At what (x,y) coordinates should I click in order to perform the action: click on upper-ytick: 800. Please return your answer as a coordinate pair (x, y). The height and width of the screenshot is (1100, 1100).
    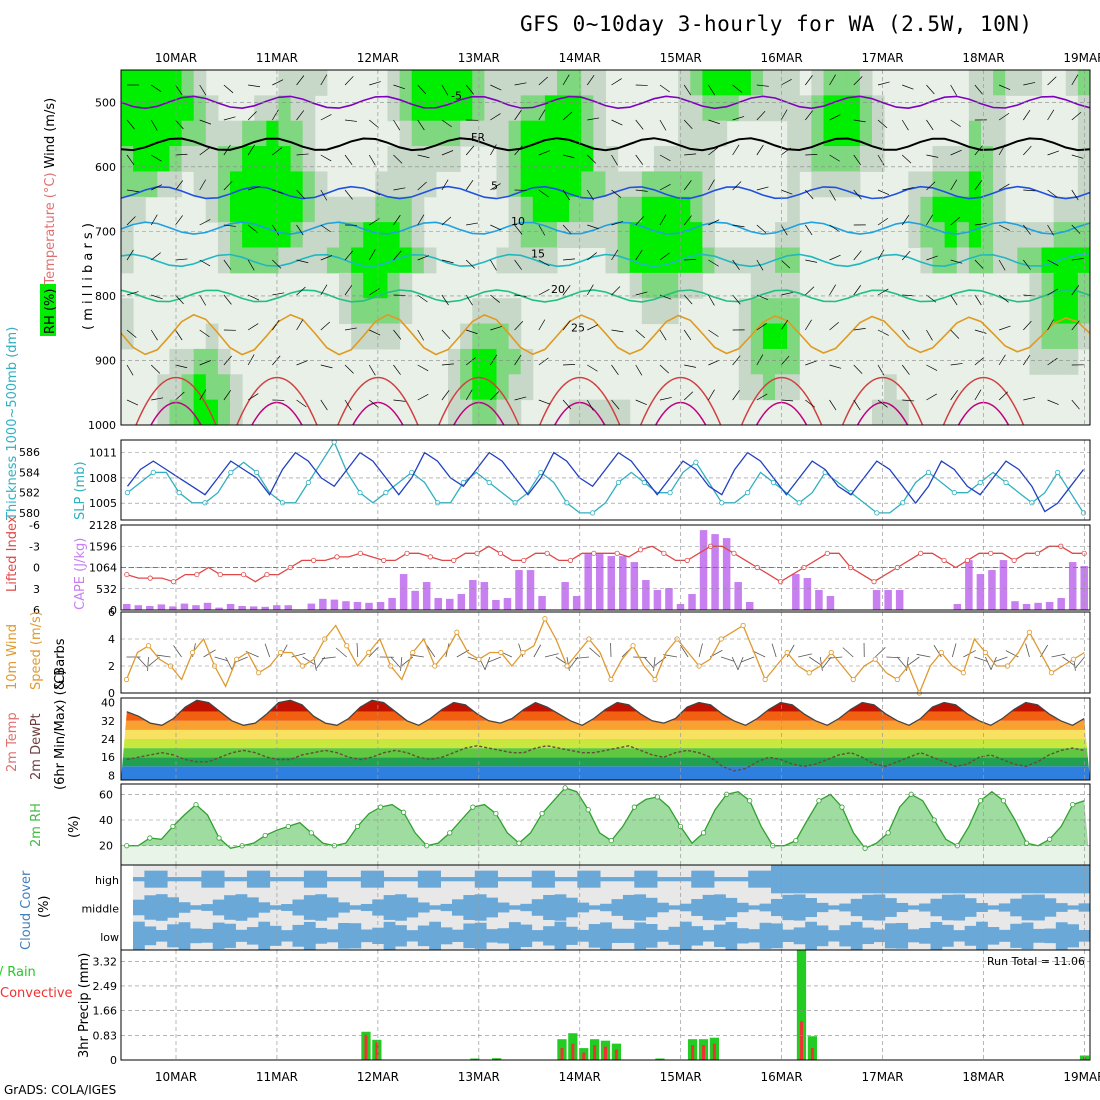
    Looking at the image, I should click on (105, 296).